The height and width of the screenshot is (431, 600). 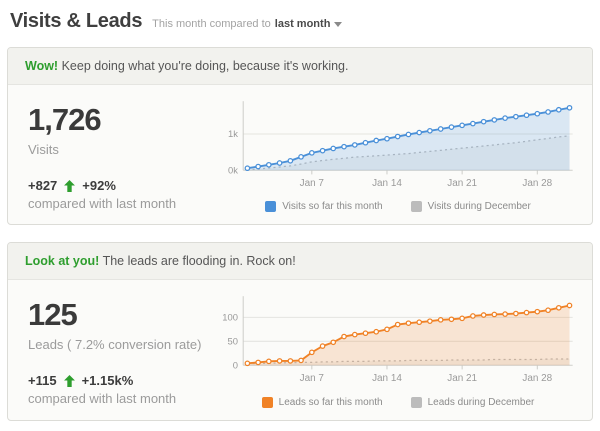 What do you see at coordinates (65, 119) in the screenshot?
I see `visits-count: 1,726` at bounding box center [65, 119].